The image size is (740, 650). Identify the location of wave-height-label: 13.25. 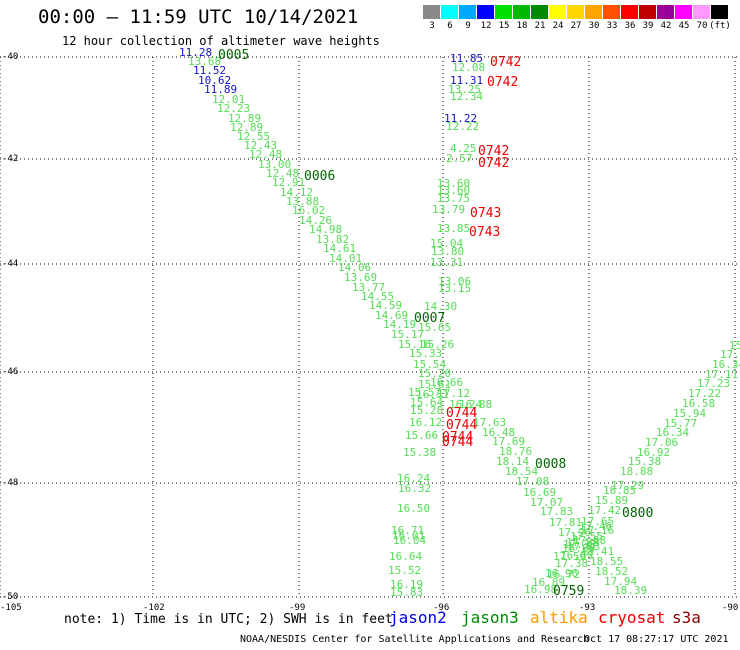
(465, 89).